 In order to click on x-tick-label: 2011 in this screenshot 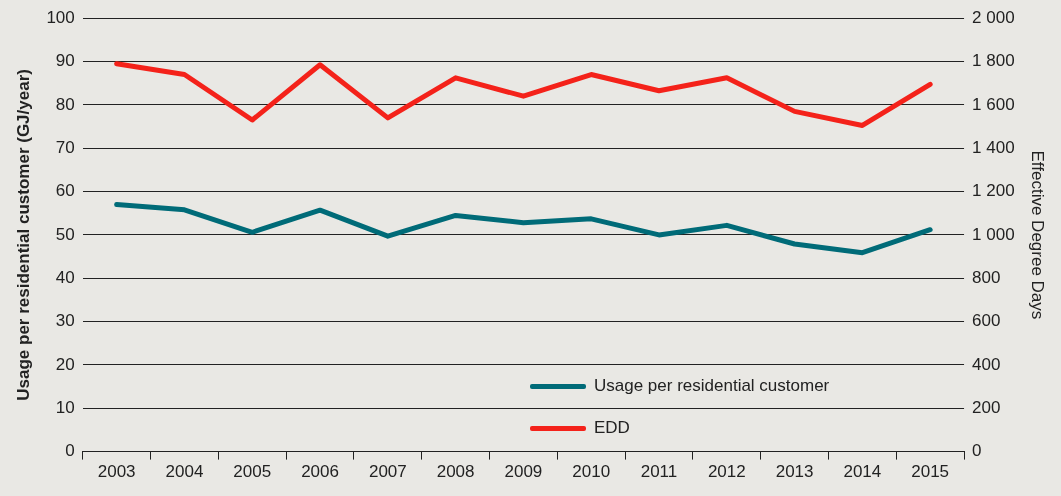, I will do `click(659, 472)`.